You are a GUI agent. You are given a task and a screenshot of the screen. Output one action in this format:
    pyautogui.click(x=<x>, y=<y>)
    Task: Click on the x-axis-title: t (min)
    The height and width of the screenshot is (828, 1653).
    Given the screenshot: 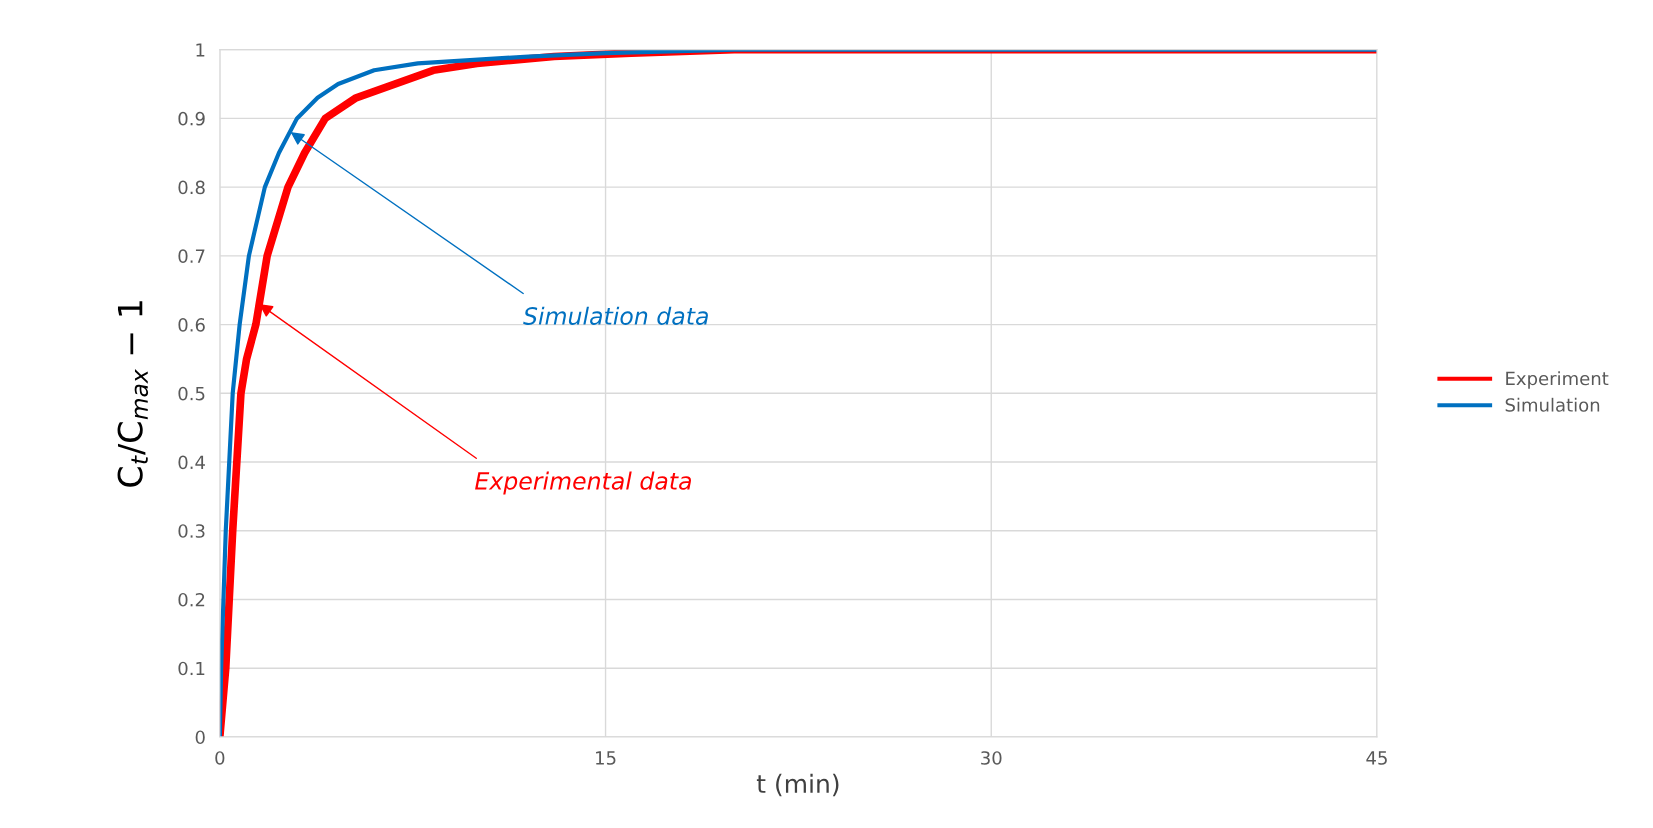 What is the action you would take?
    pyautogui.click(x=797, y=785)
    